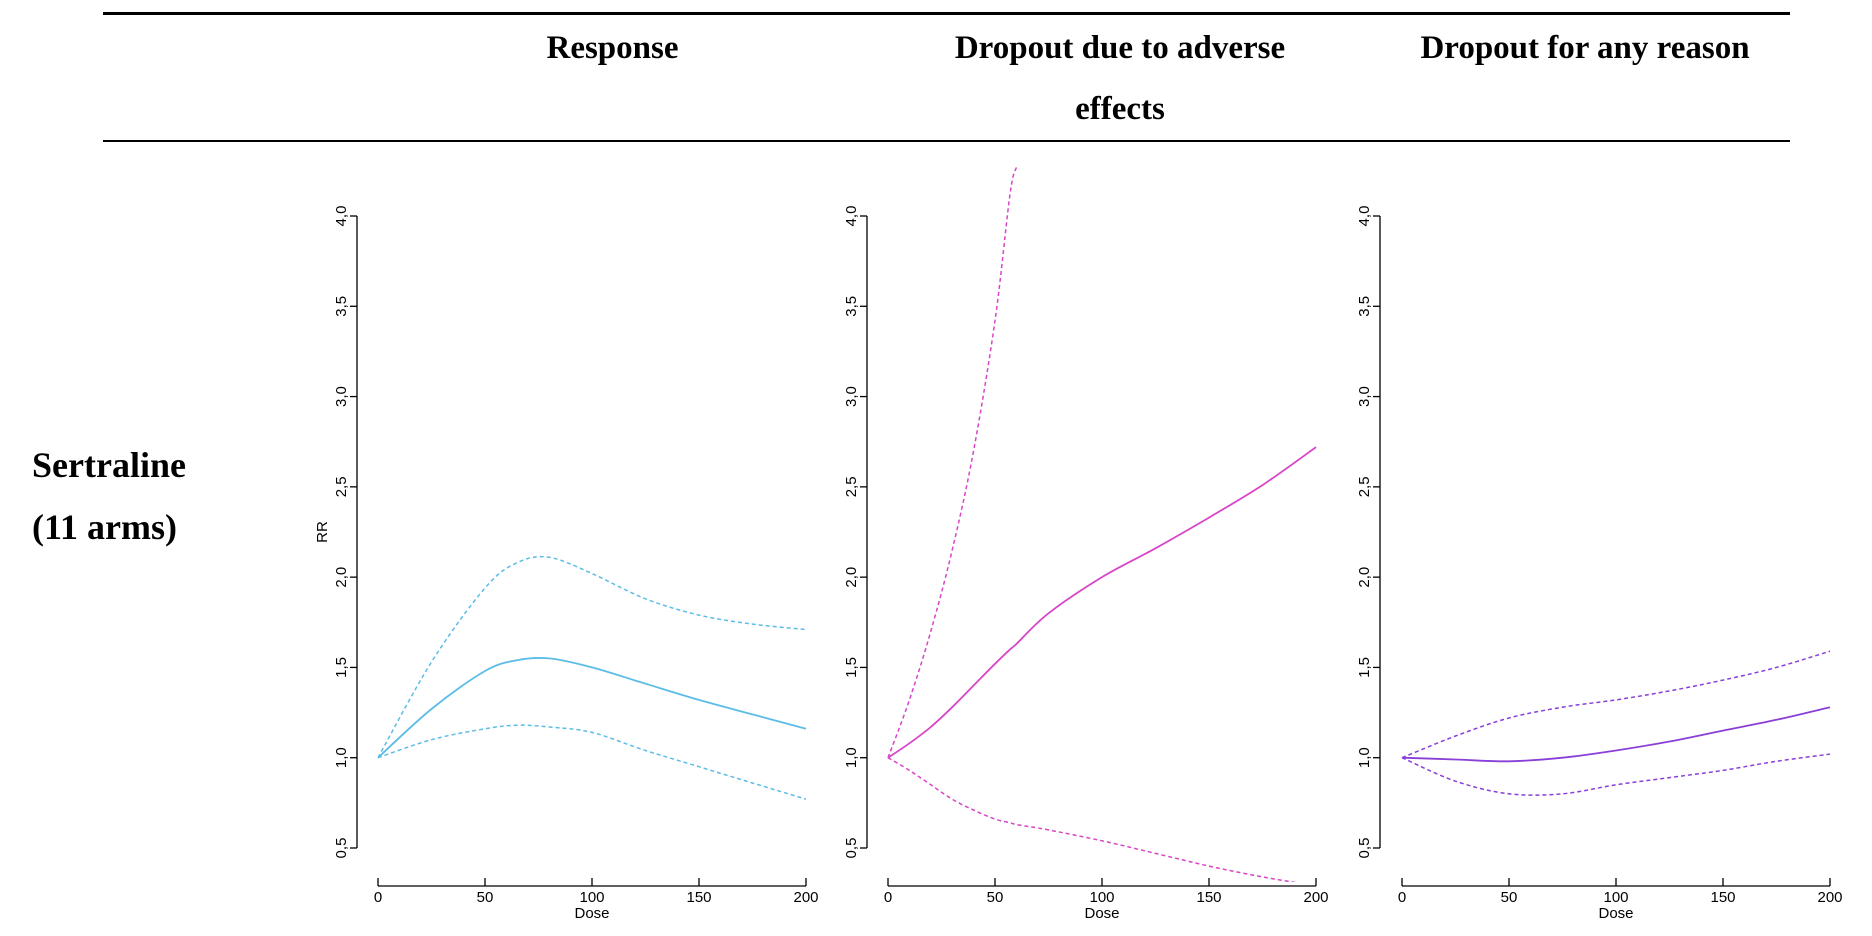  I want to click on column-header-dropout-any: Dropout for any reason, so click(1585, 48).